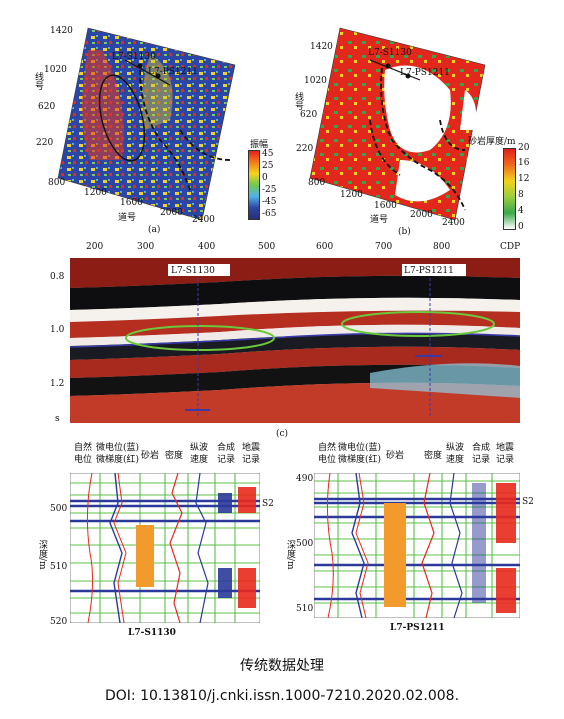  What do you see at coordinates (268, 504) in the screenshot?
I see `log-left-marker: S2` at bounding box center [268, 504].